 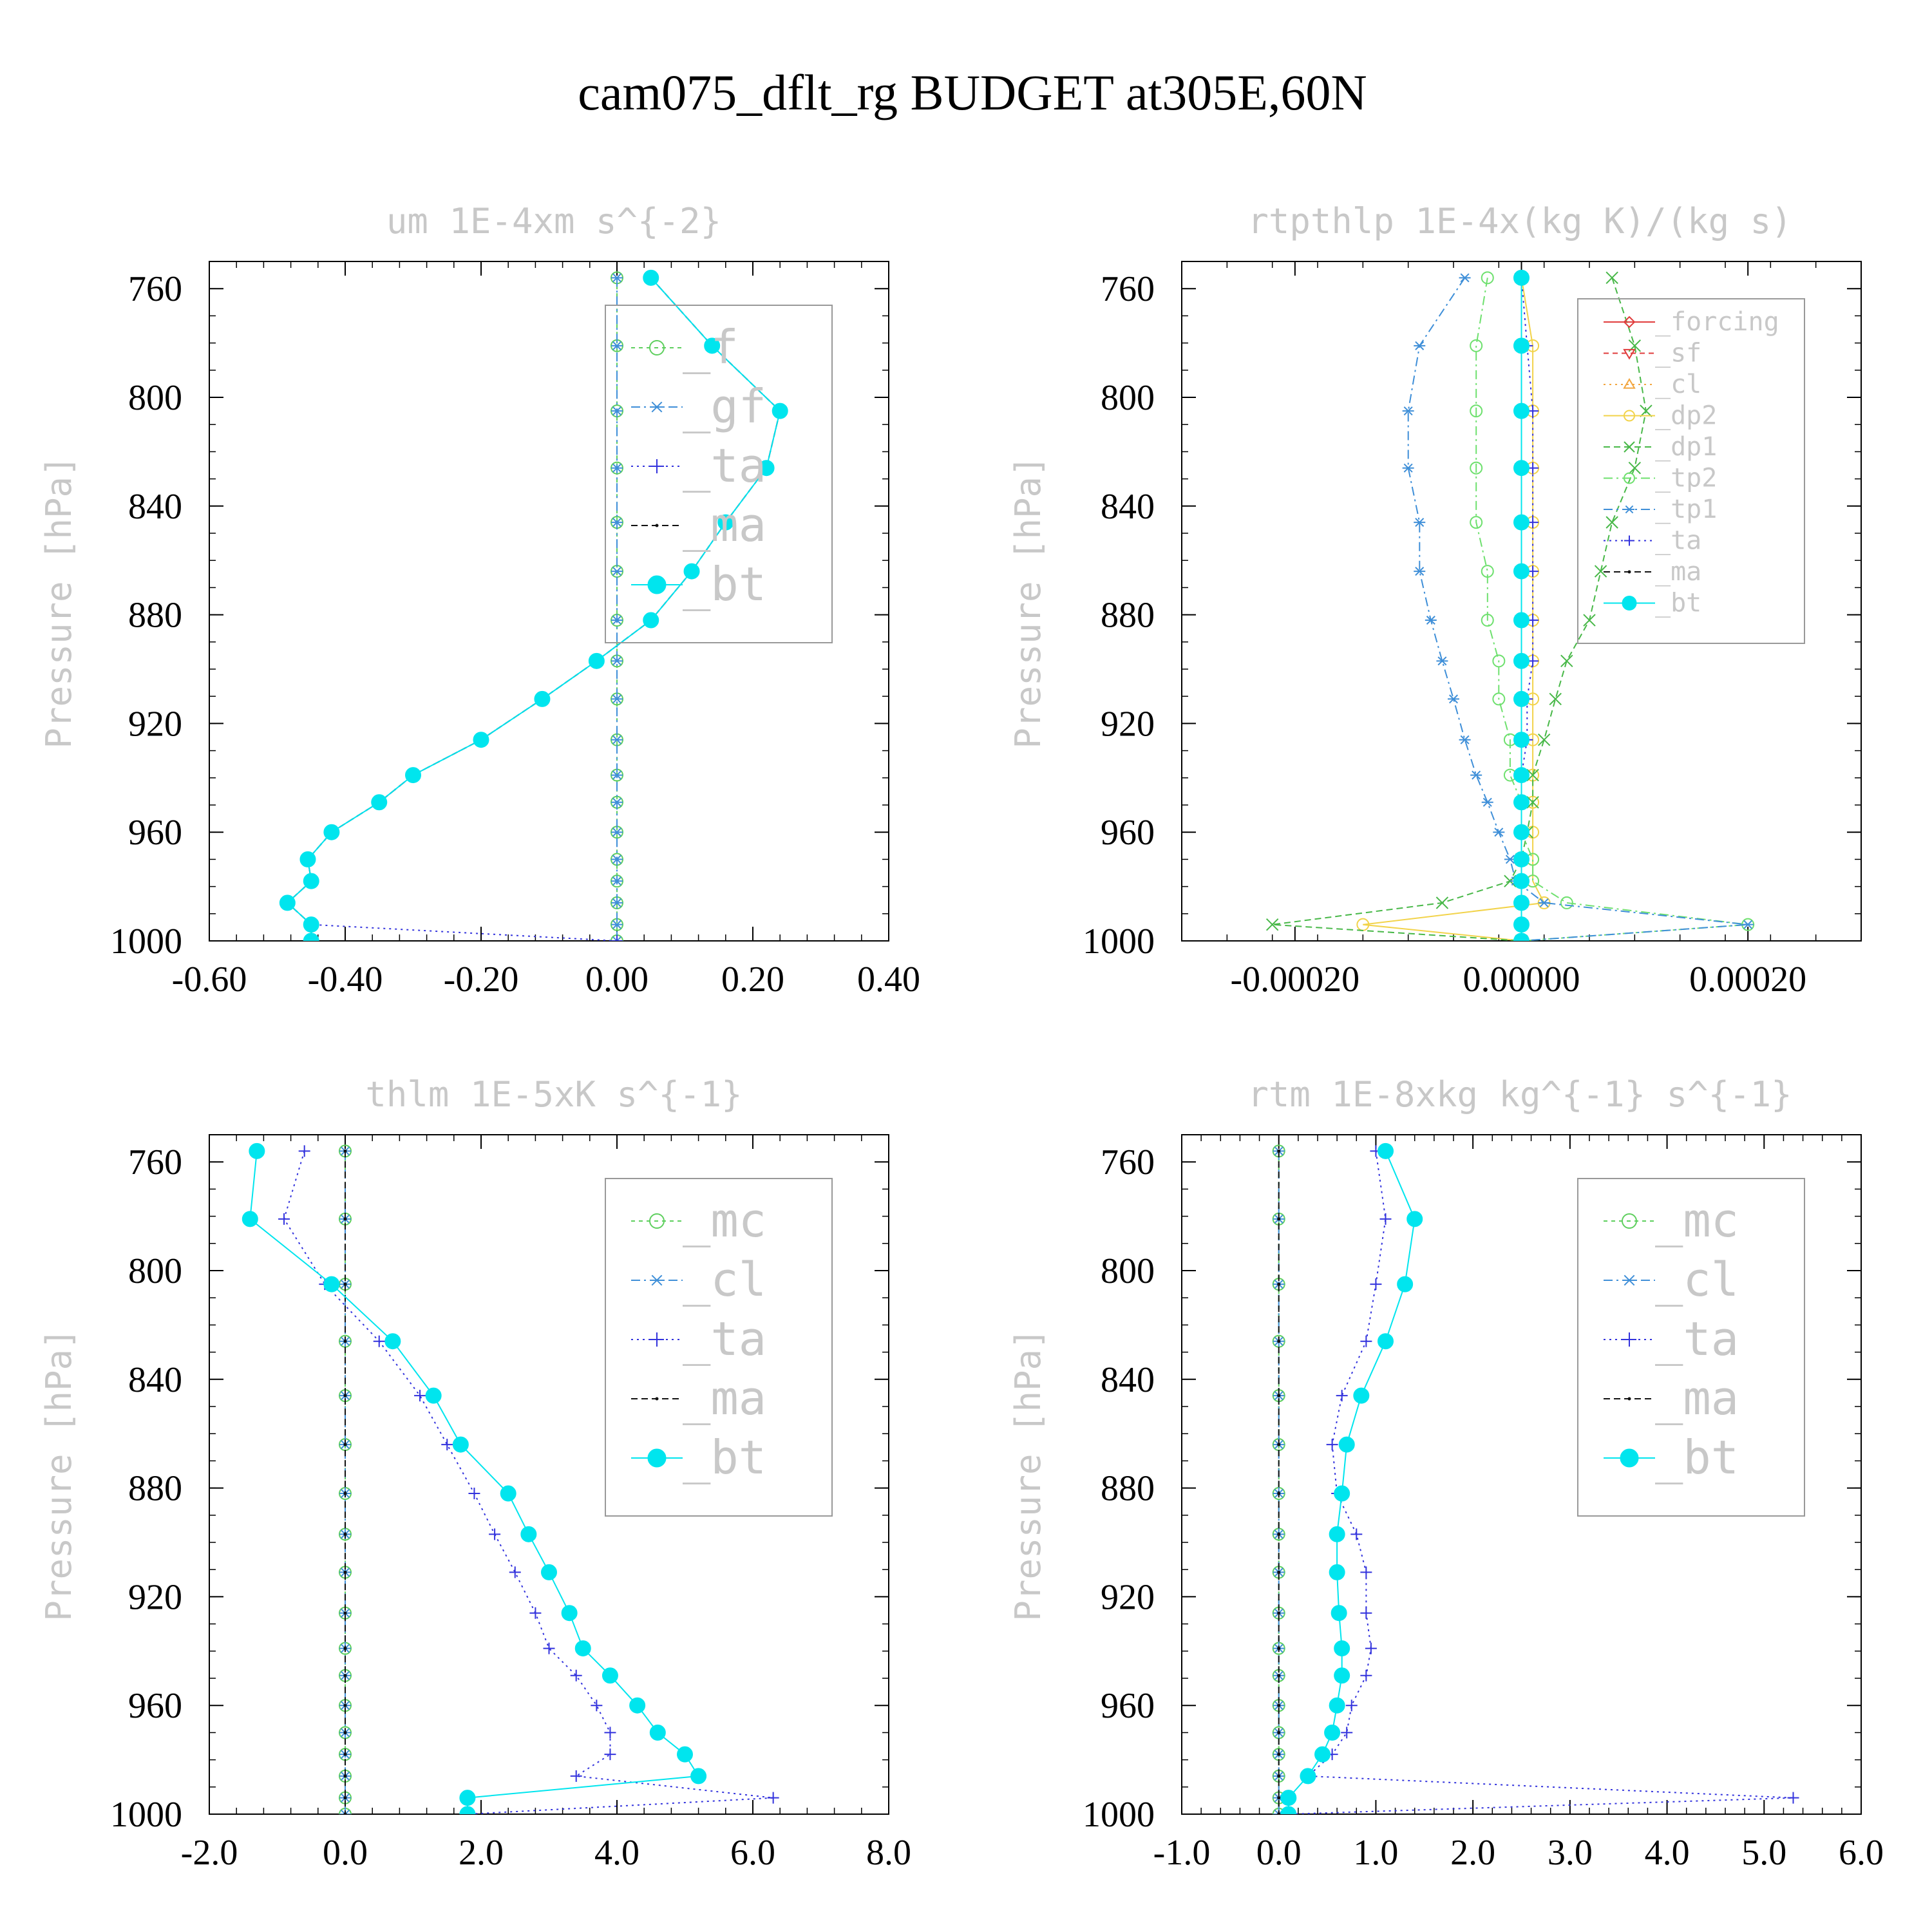 What do you see at coordinates (1519, 222) in the screenshot?
I see `panel-title: rtpthlp 1E-4x(kg K)/(kg s)` at bounding box center [1519, 222].